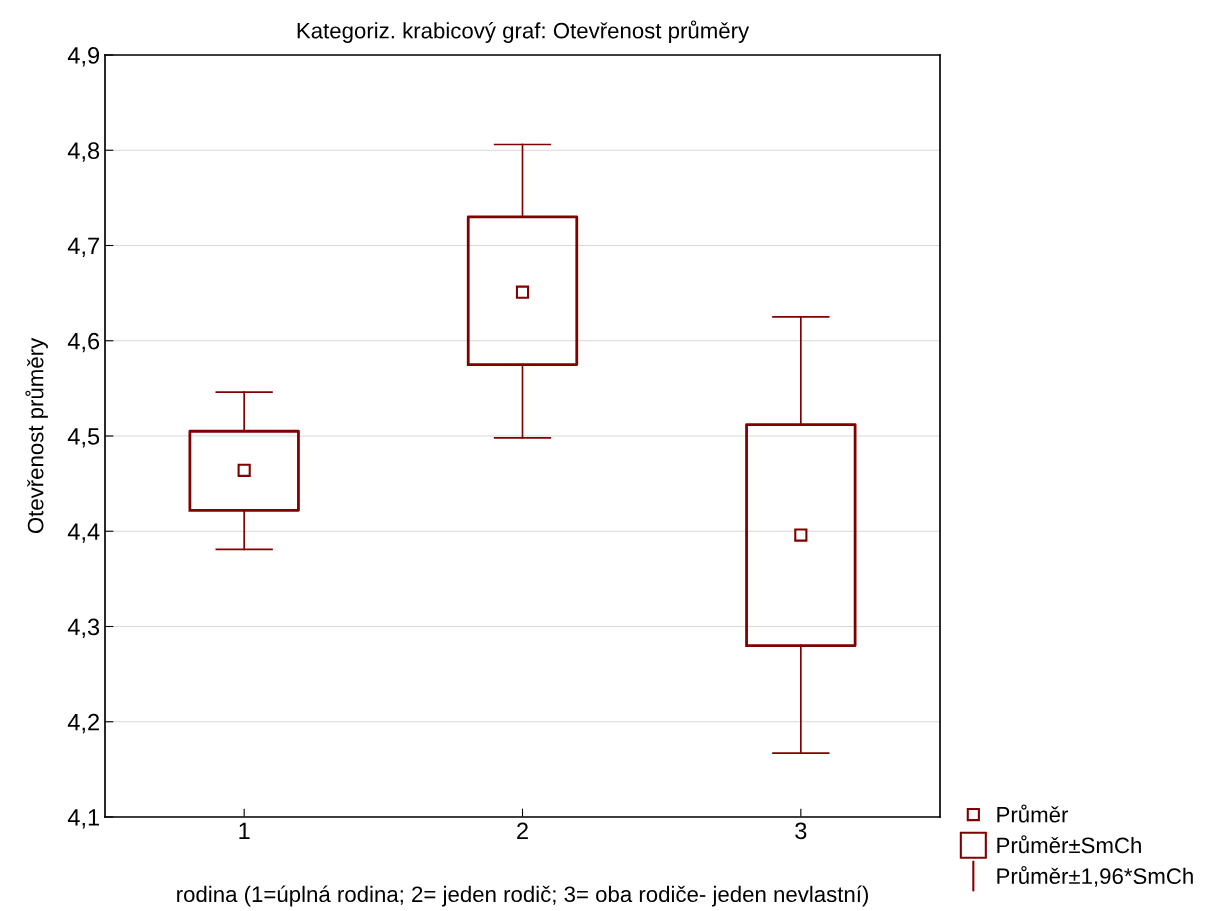 The height and width of the screenshot is (911, 1224). I want to click on y-tick-label: 4,2, so click(83, 723).